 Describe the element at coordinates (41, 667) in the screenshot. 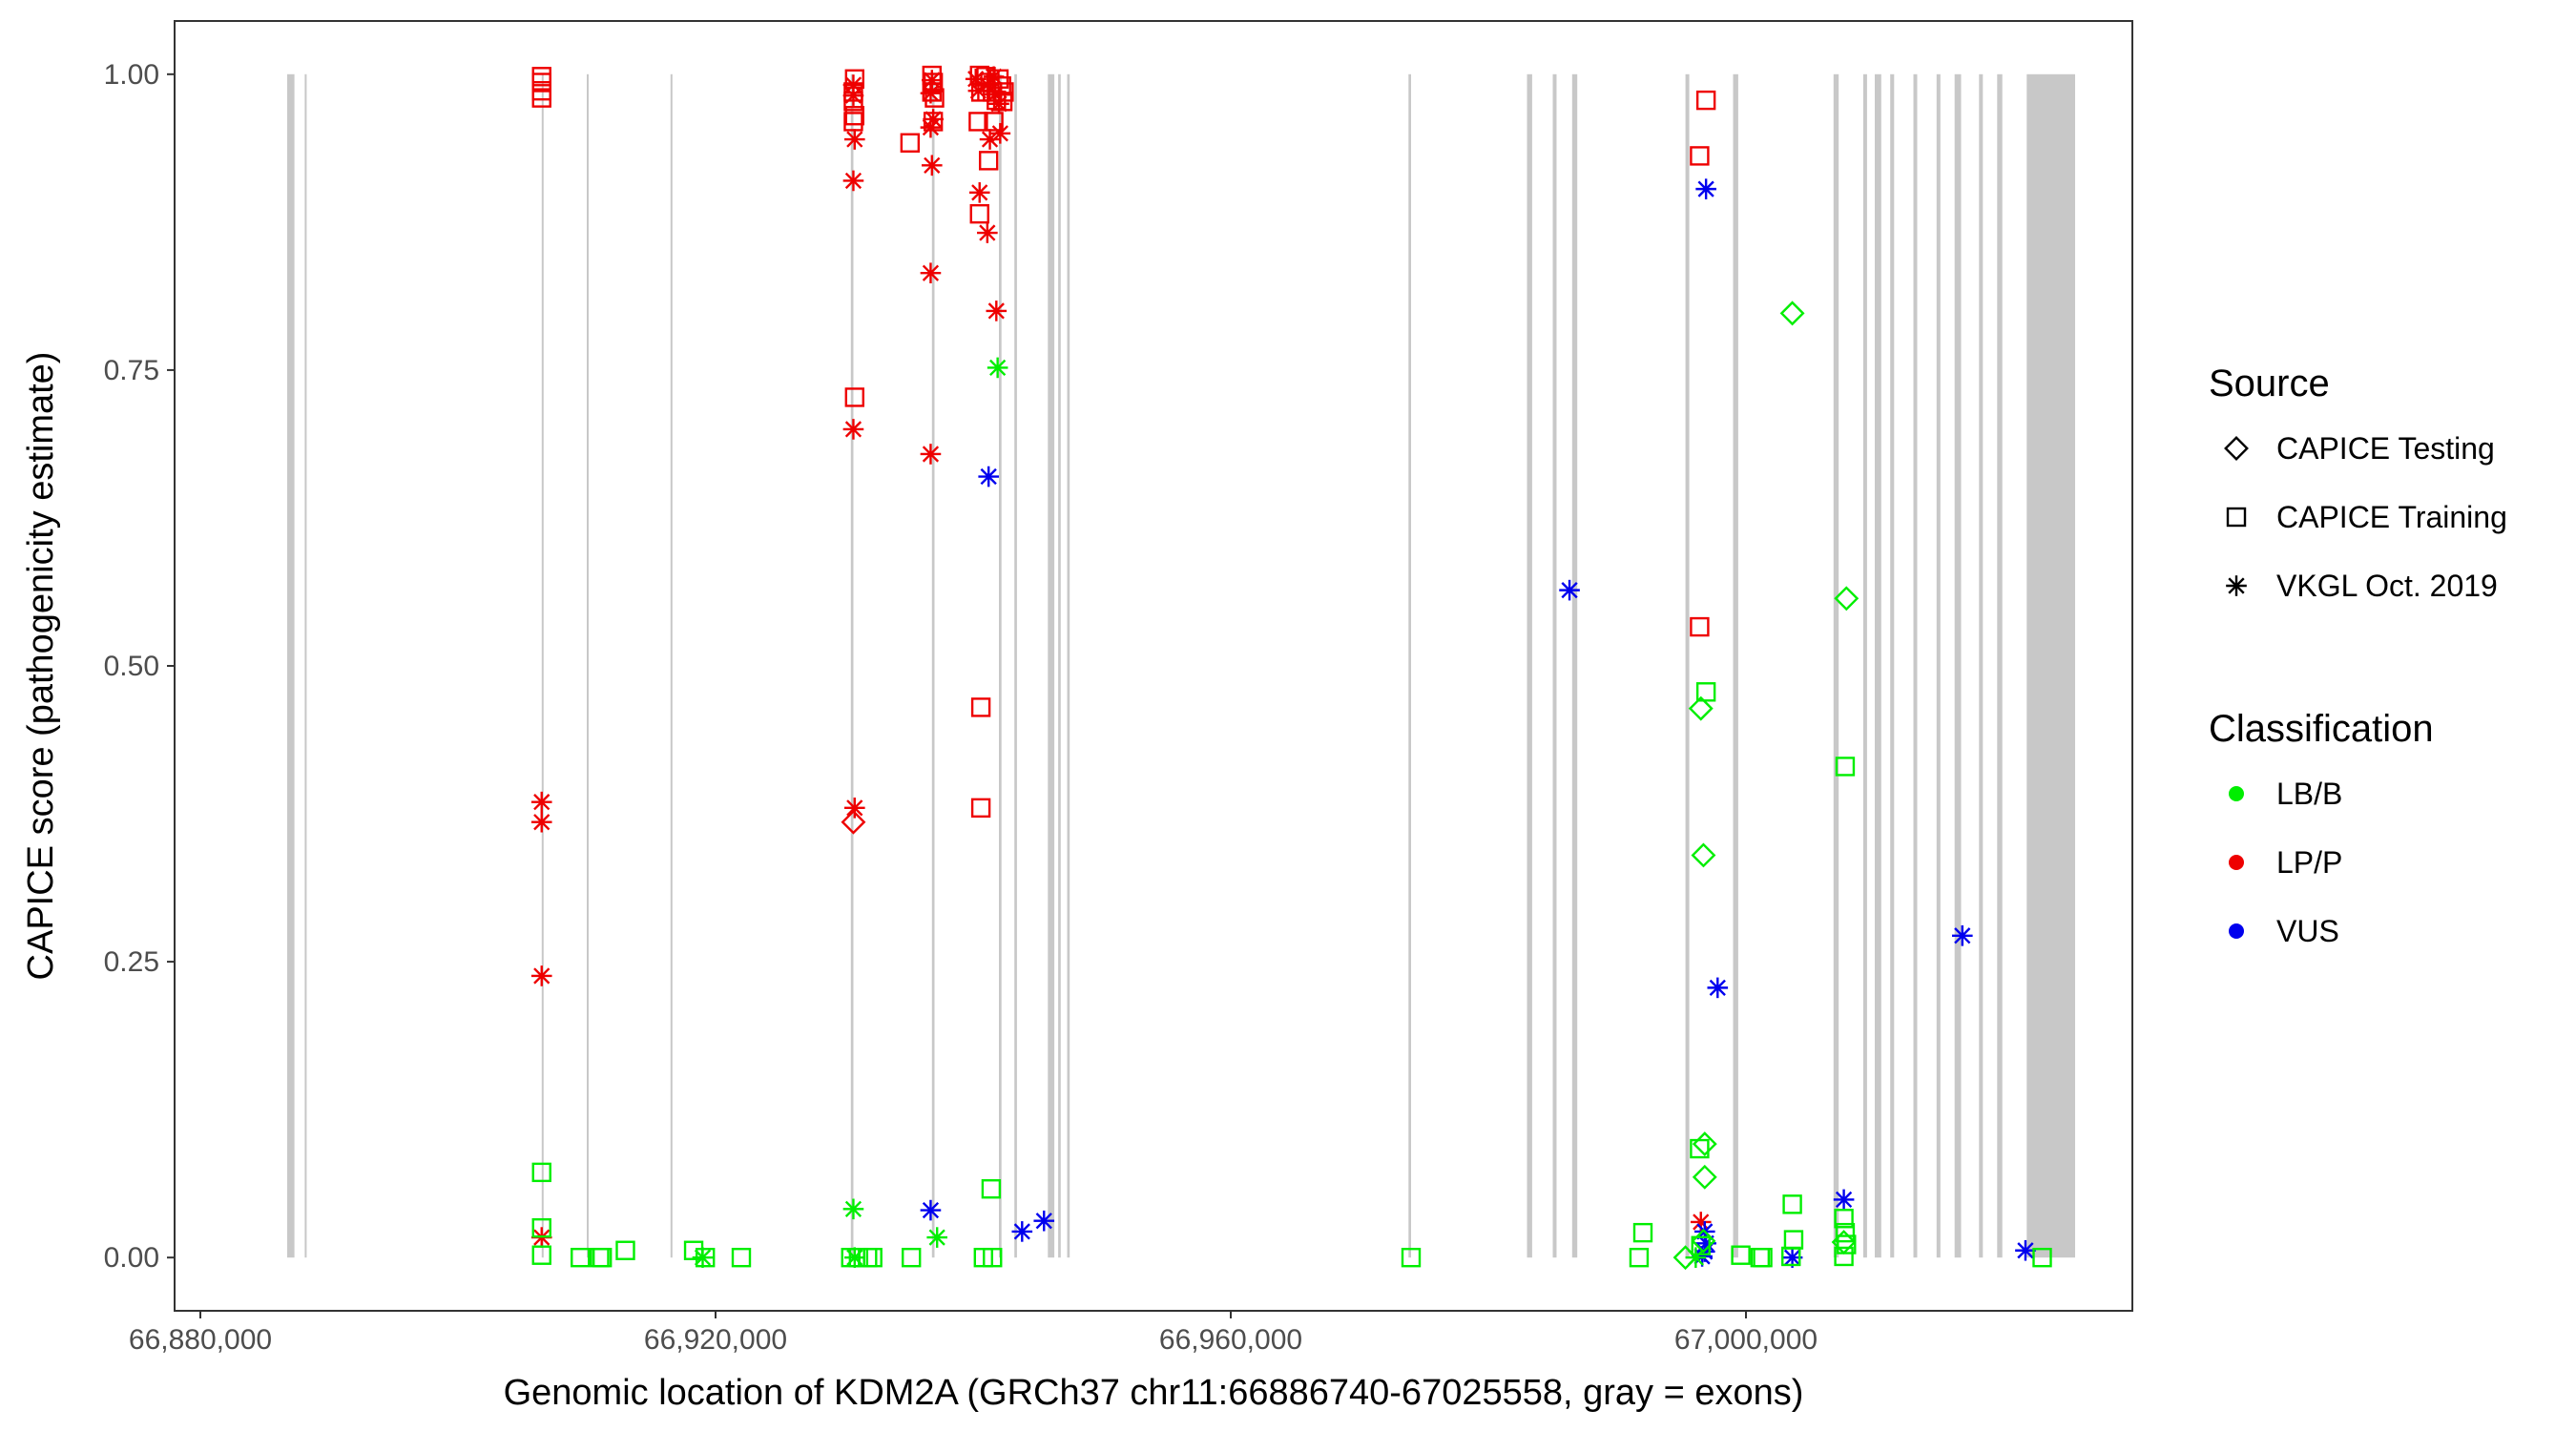

I see `y-axis-title: CAPICE score (pathogenicity estimate)` at that location.